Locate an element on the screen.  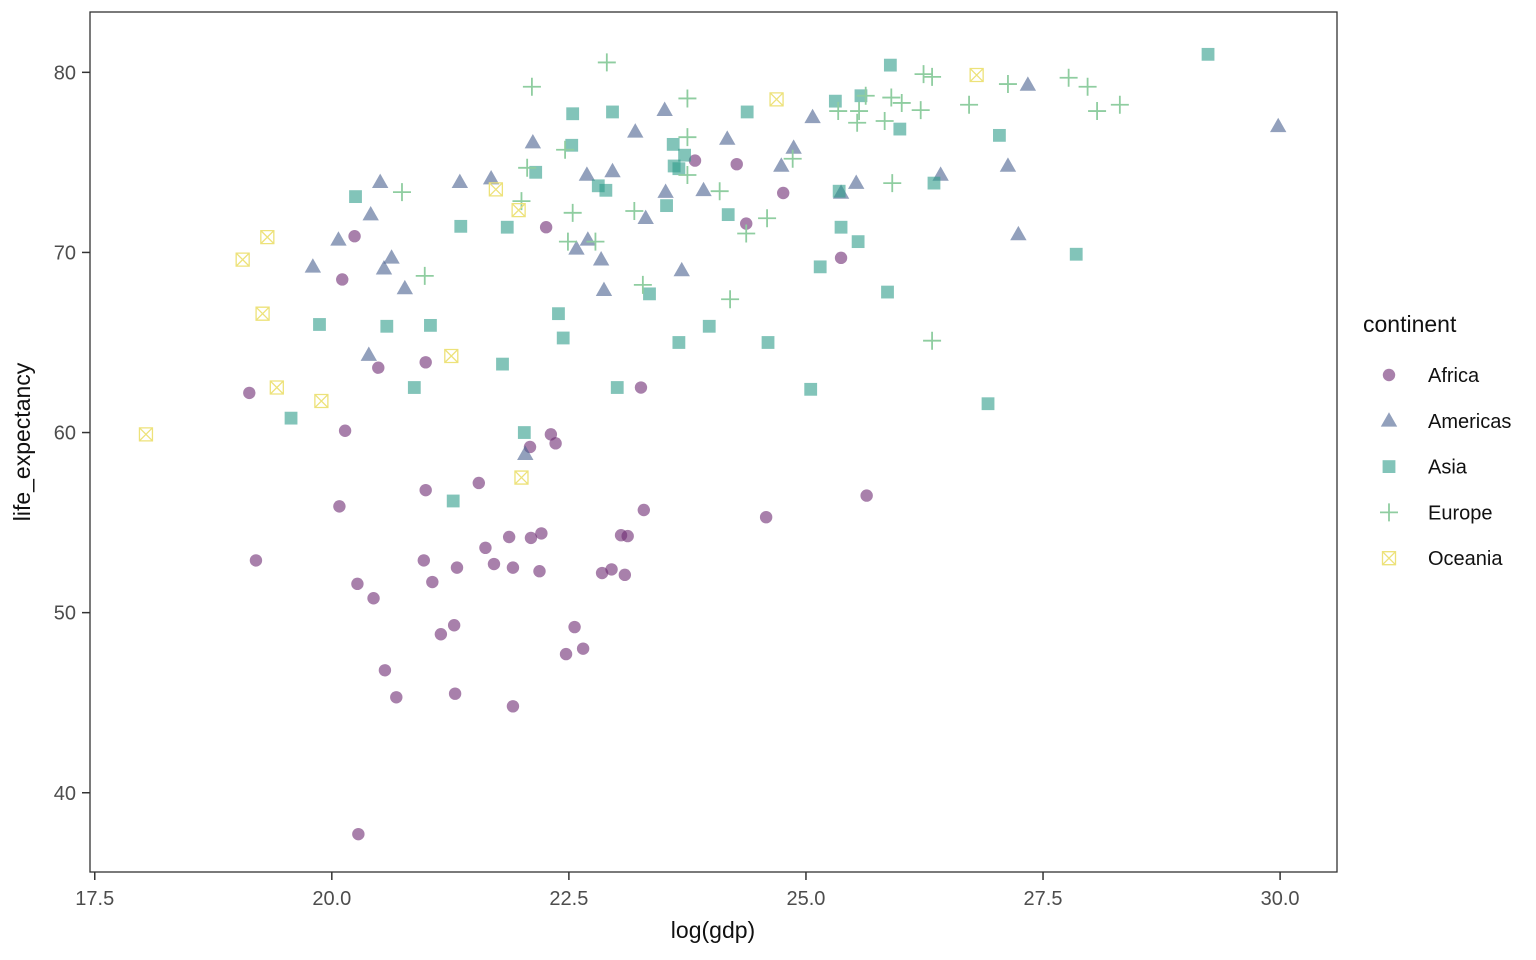
legend-entry-label: Asia is located at coordinates (1448, 468).